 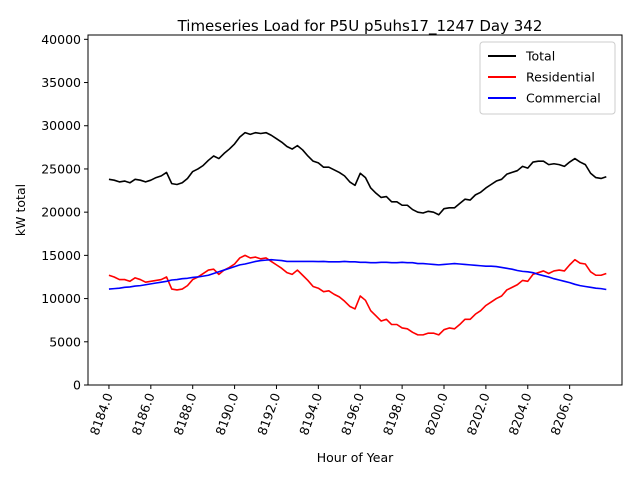 I want to click on y-tick-label: 0, so click(x=77, y=385).